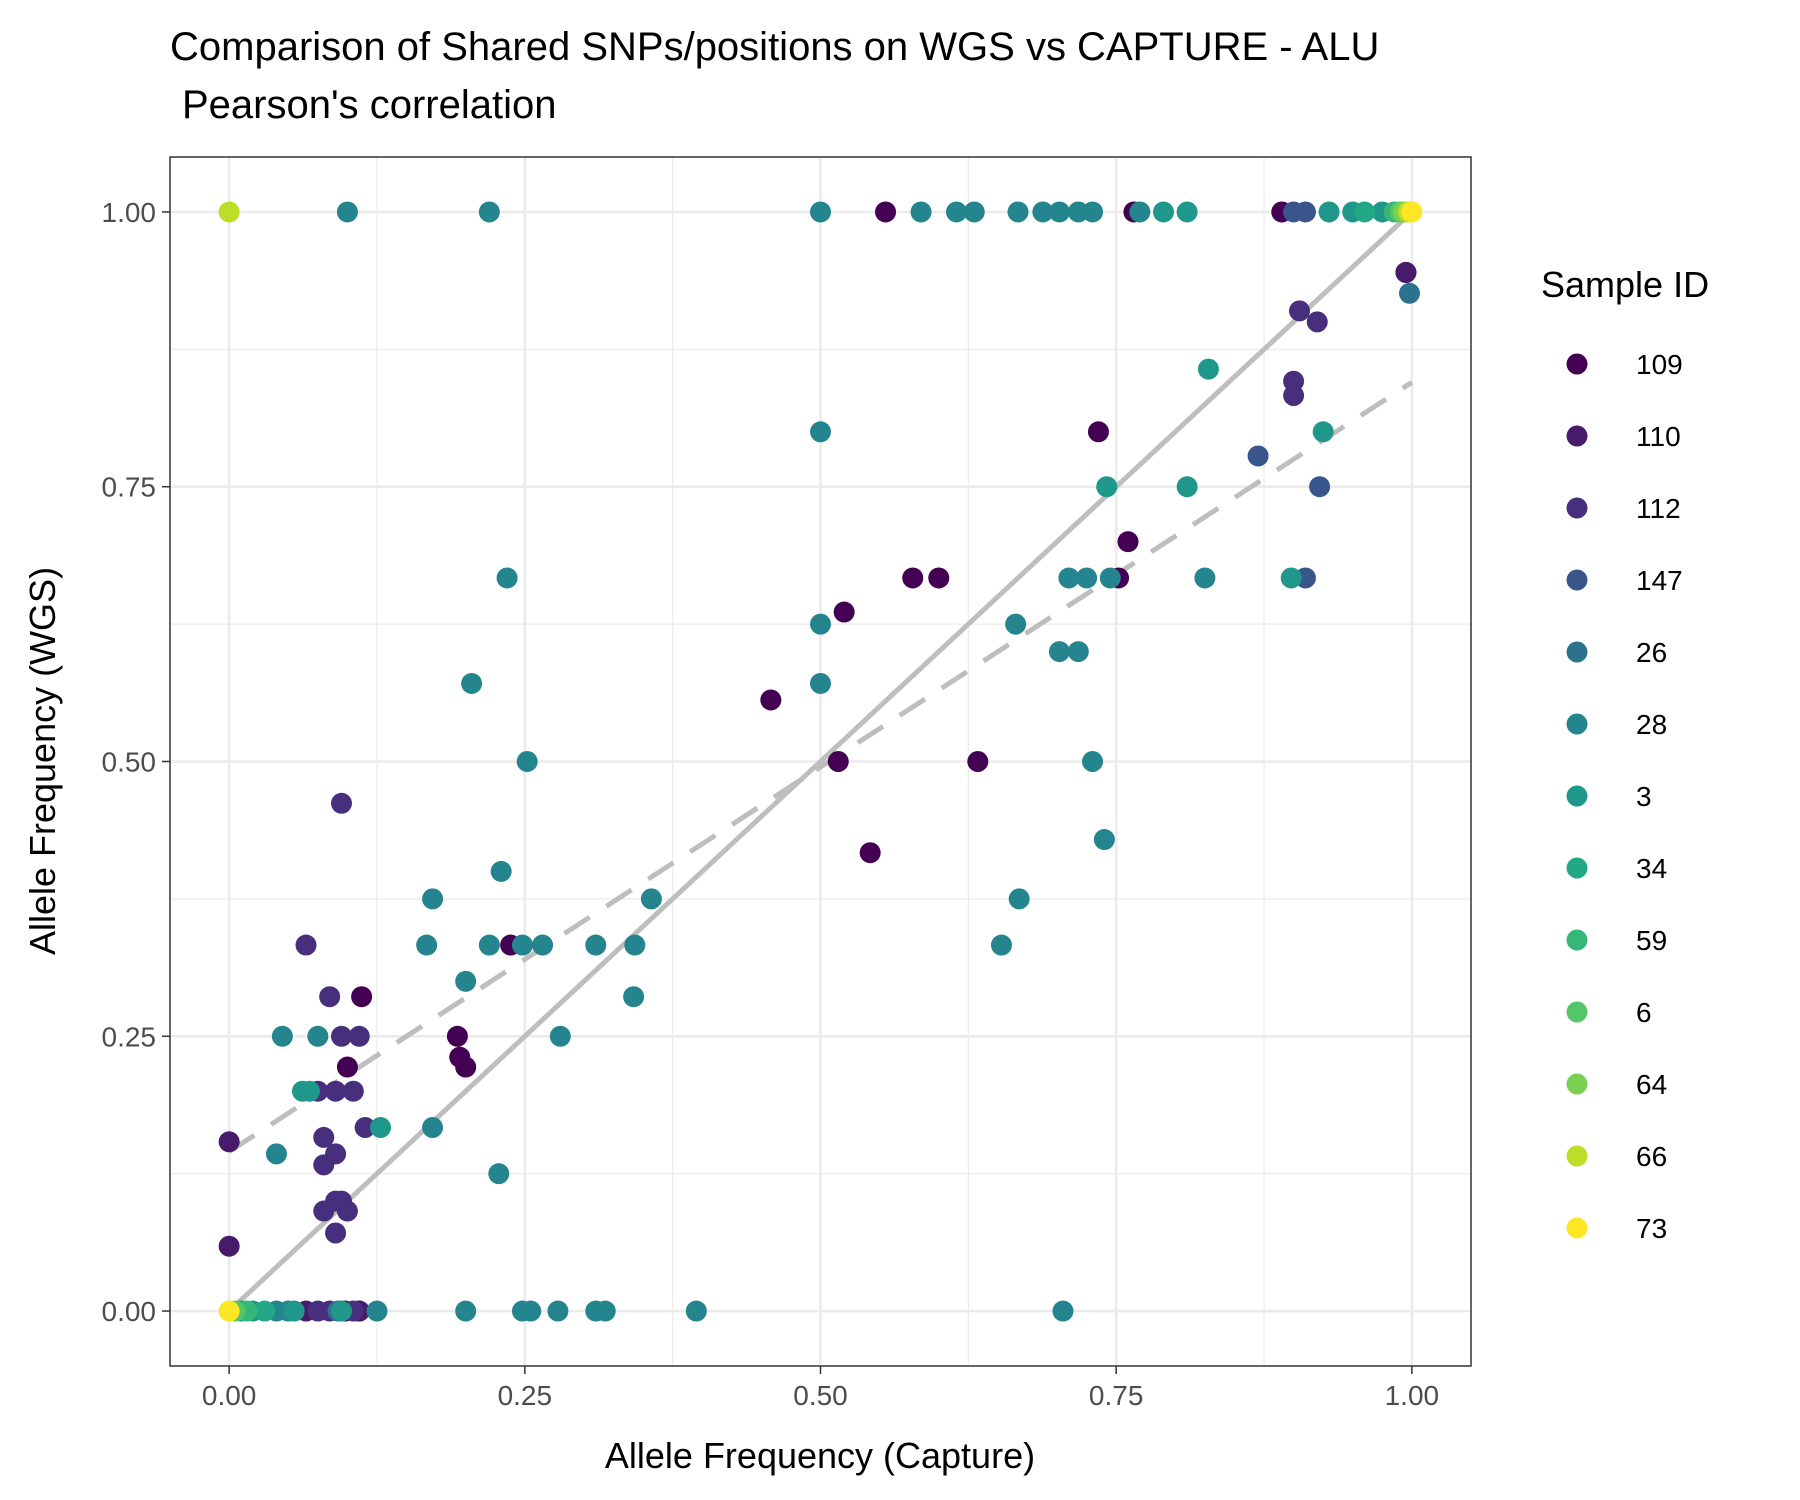 Image resolution: width=1800 pixels, height=1500 pixels. I want to click on legend-label-73: 73, so click(1651, 1228).